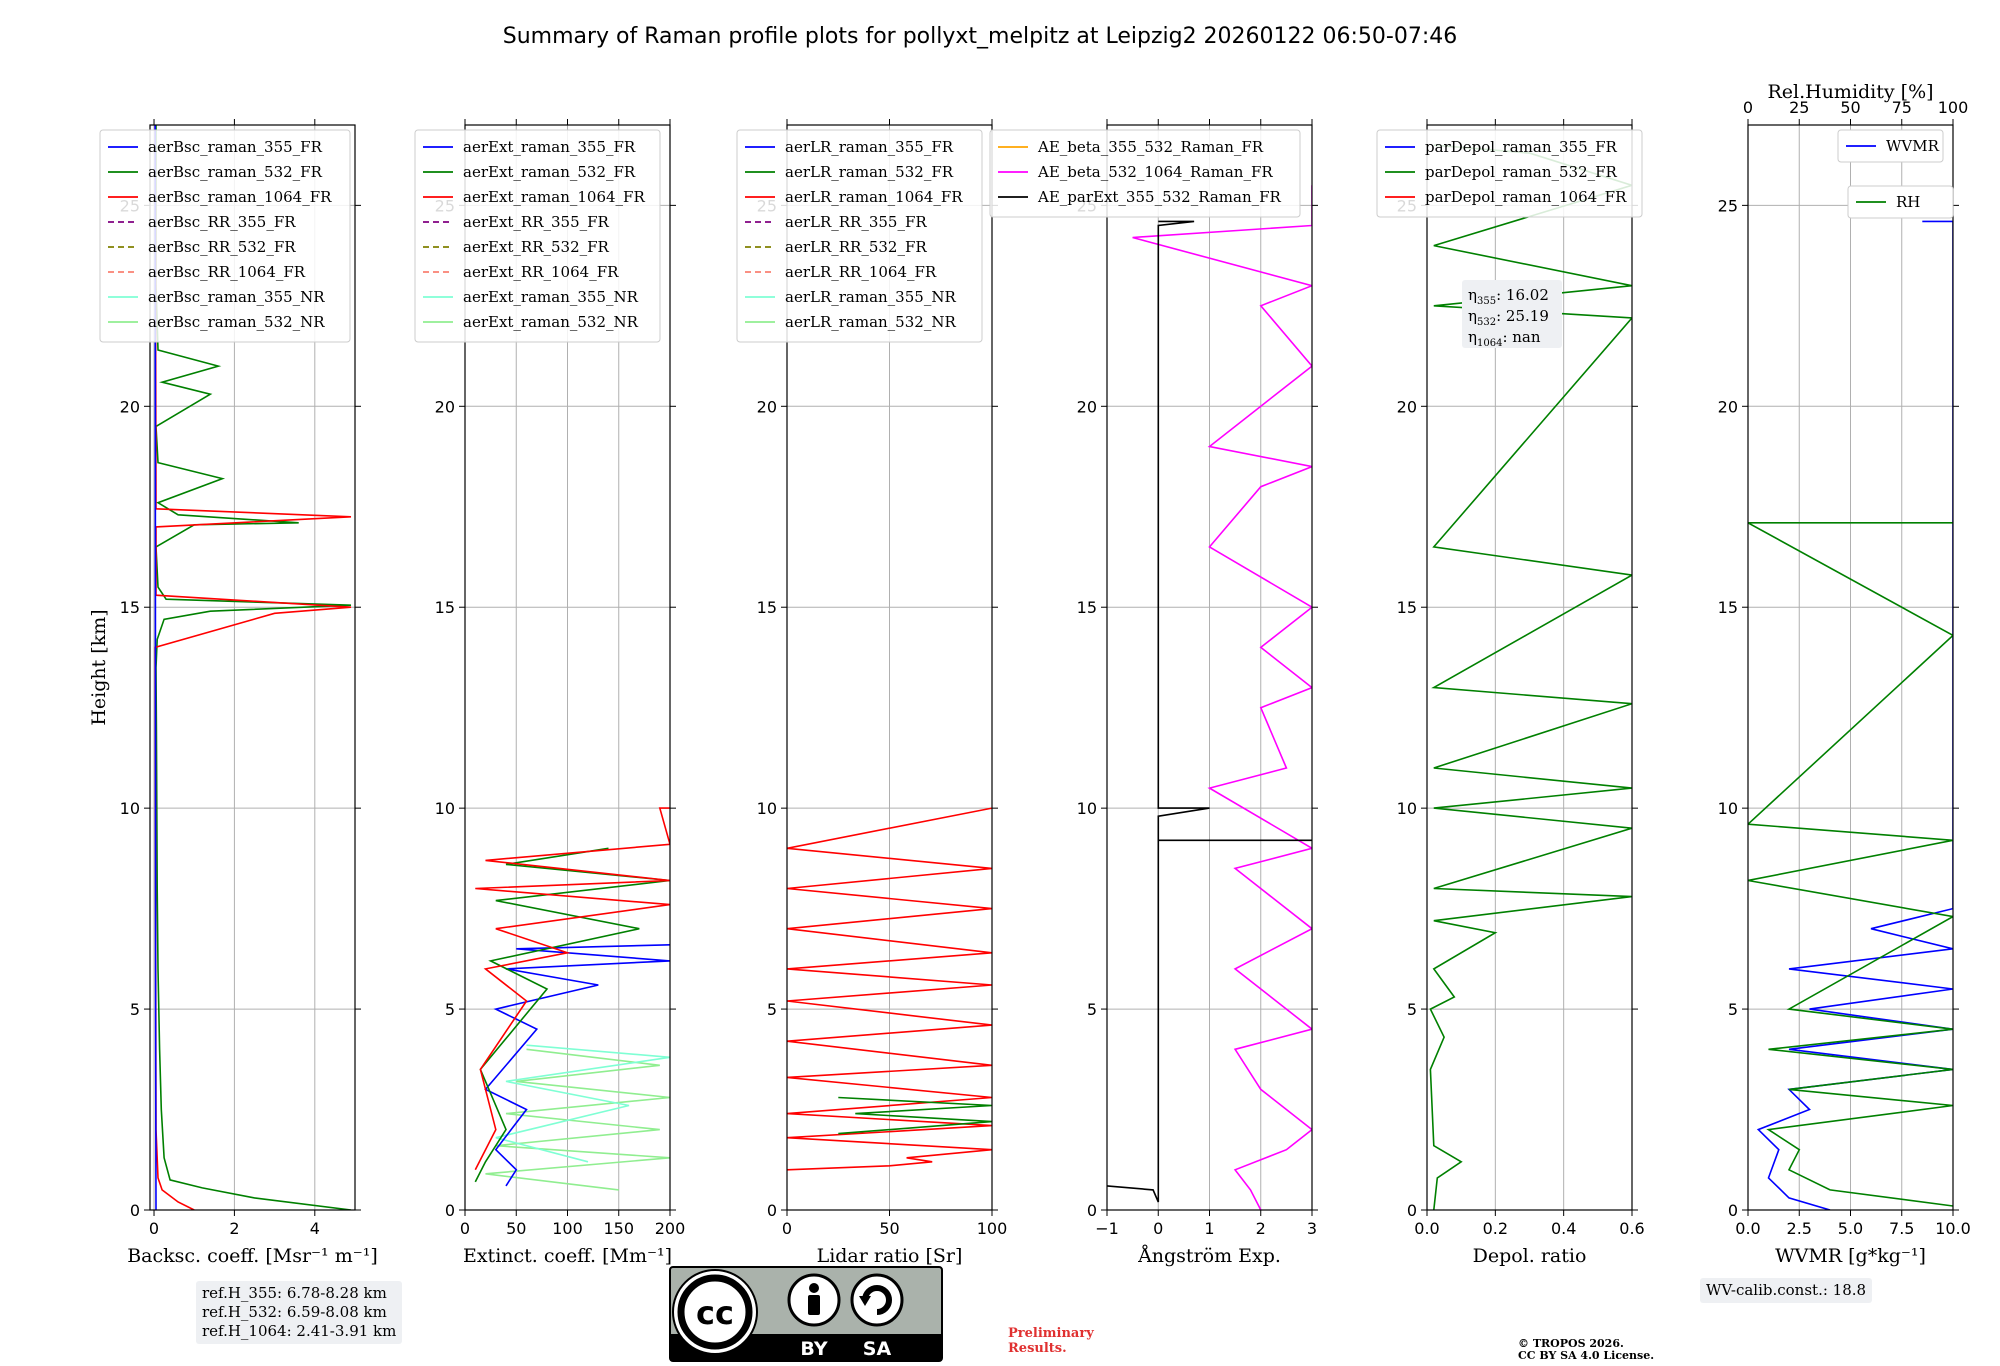  What do you see at coordinates (235, 172) in the screenshot?
I see `legend-entry: aerBsc_raman_532_FR` at bounding box center [235, 172].